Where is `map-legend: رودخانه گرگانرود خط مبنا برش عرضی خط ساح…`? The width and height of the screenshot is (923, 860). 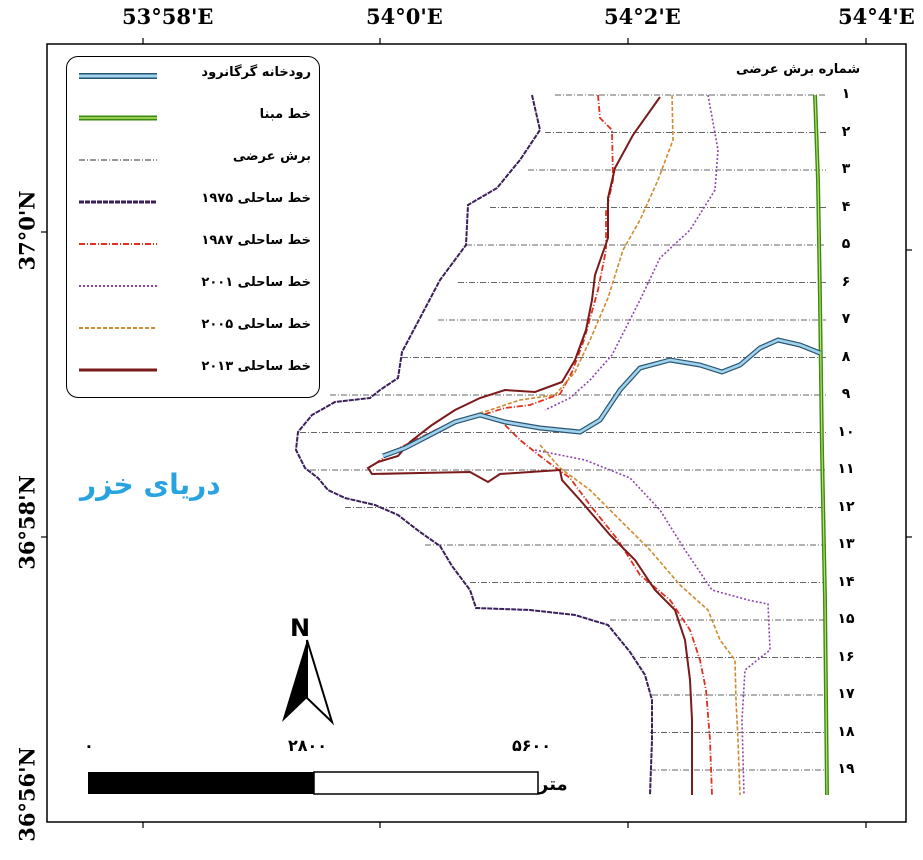 map-legend: رودخانه گرگانرود خط مبنا برش عرضی خط ساح… is located at coordinates (193, 227).